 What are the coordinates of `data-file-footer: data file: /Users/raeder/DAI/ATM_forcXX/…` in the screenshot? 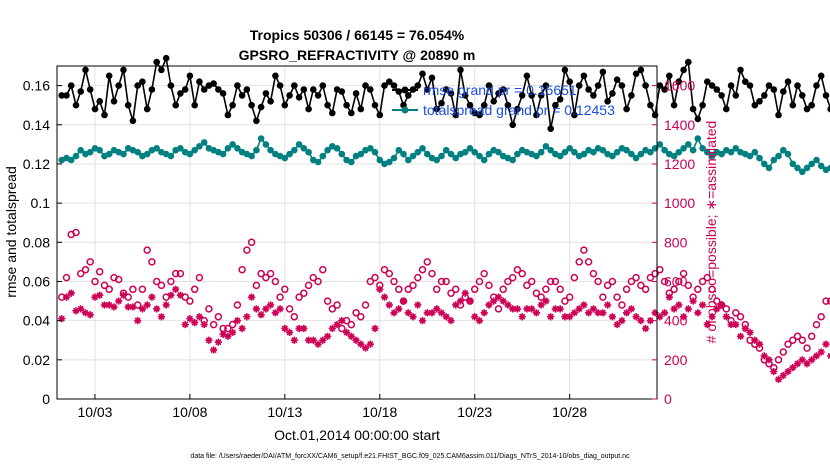 It's located at (410, 456).